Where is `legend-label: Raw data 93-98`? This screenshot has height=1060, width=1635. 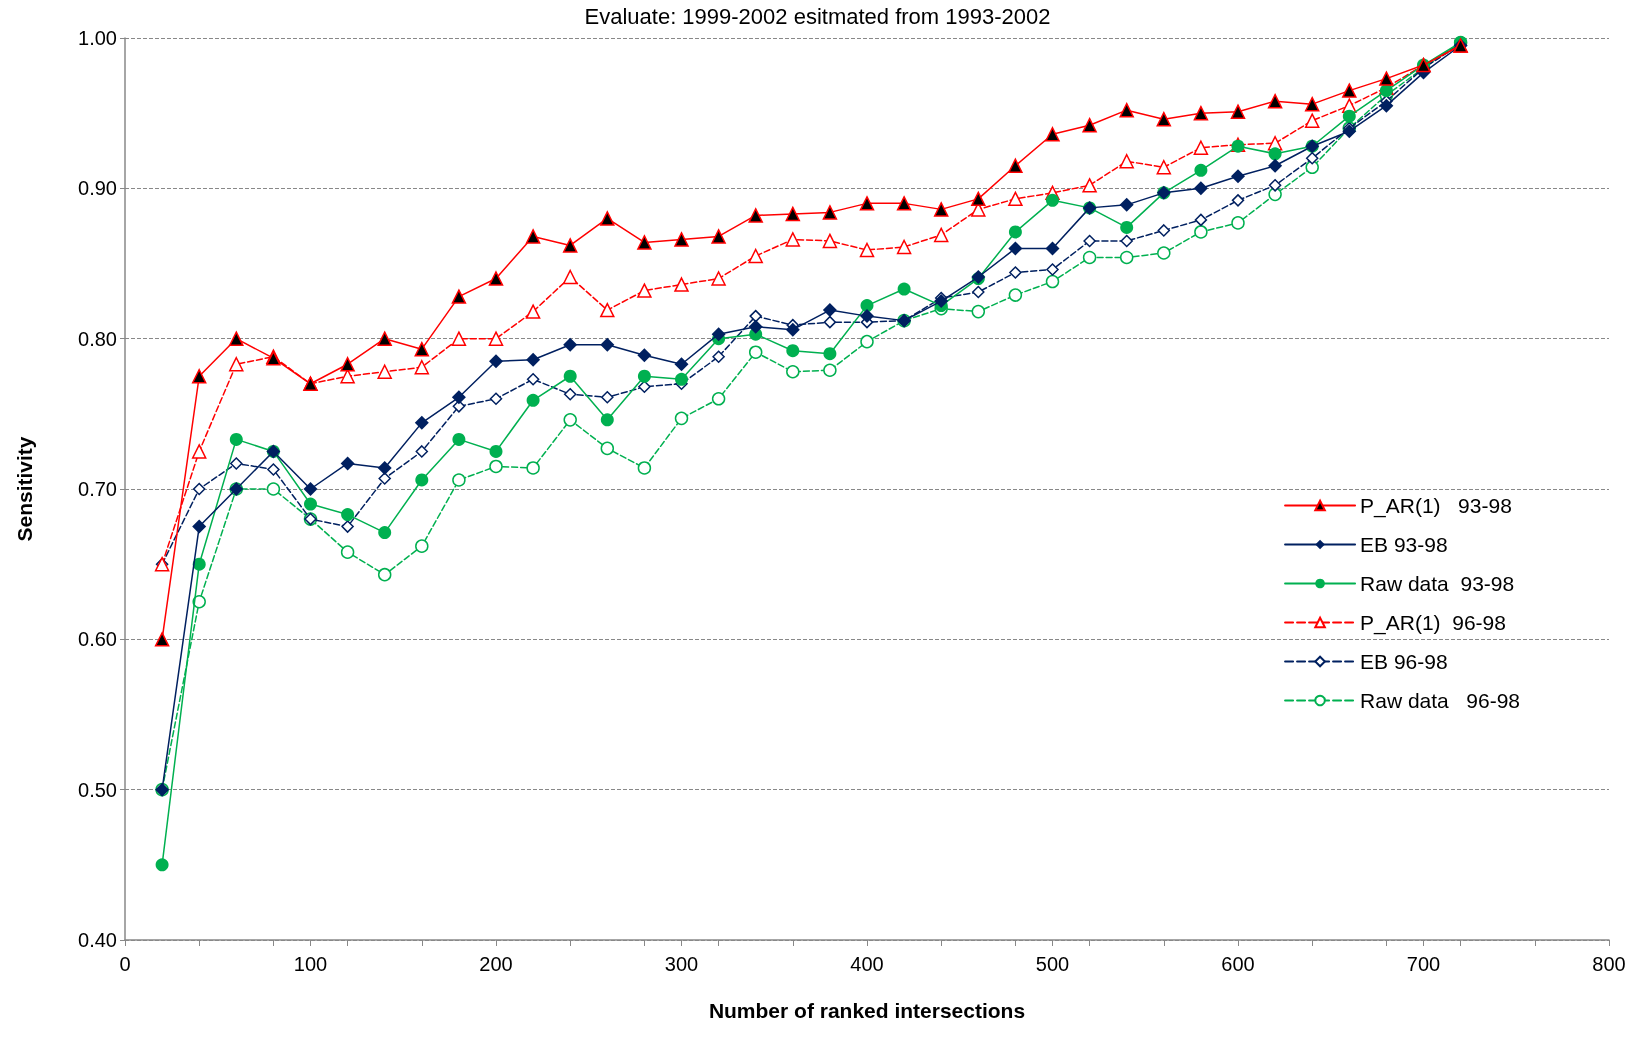
legend-label: Raw data 93-98 is located at coordinates (1437, 583).